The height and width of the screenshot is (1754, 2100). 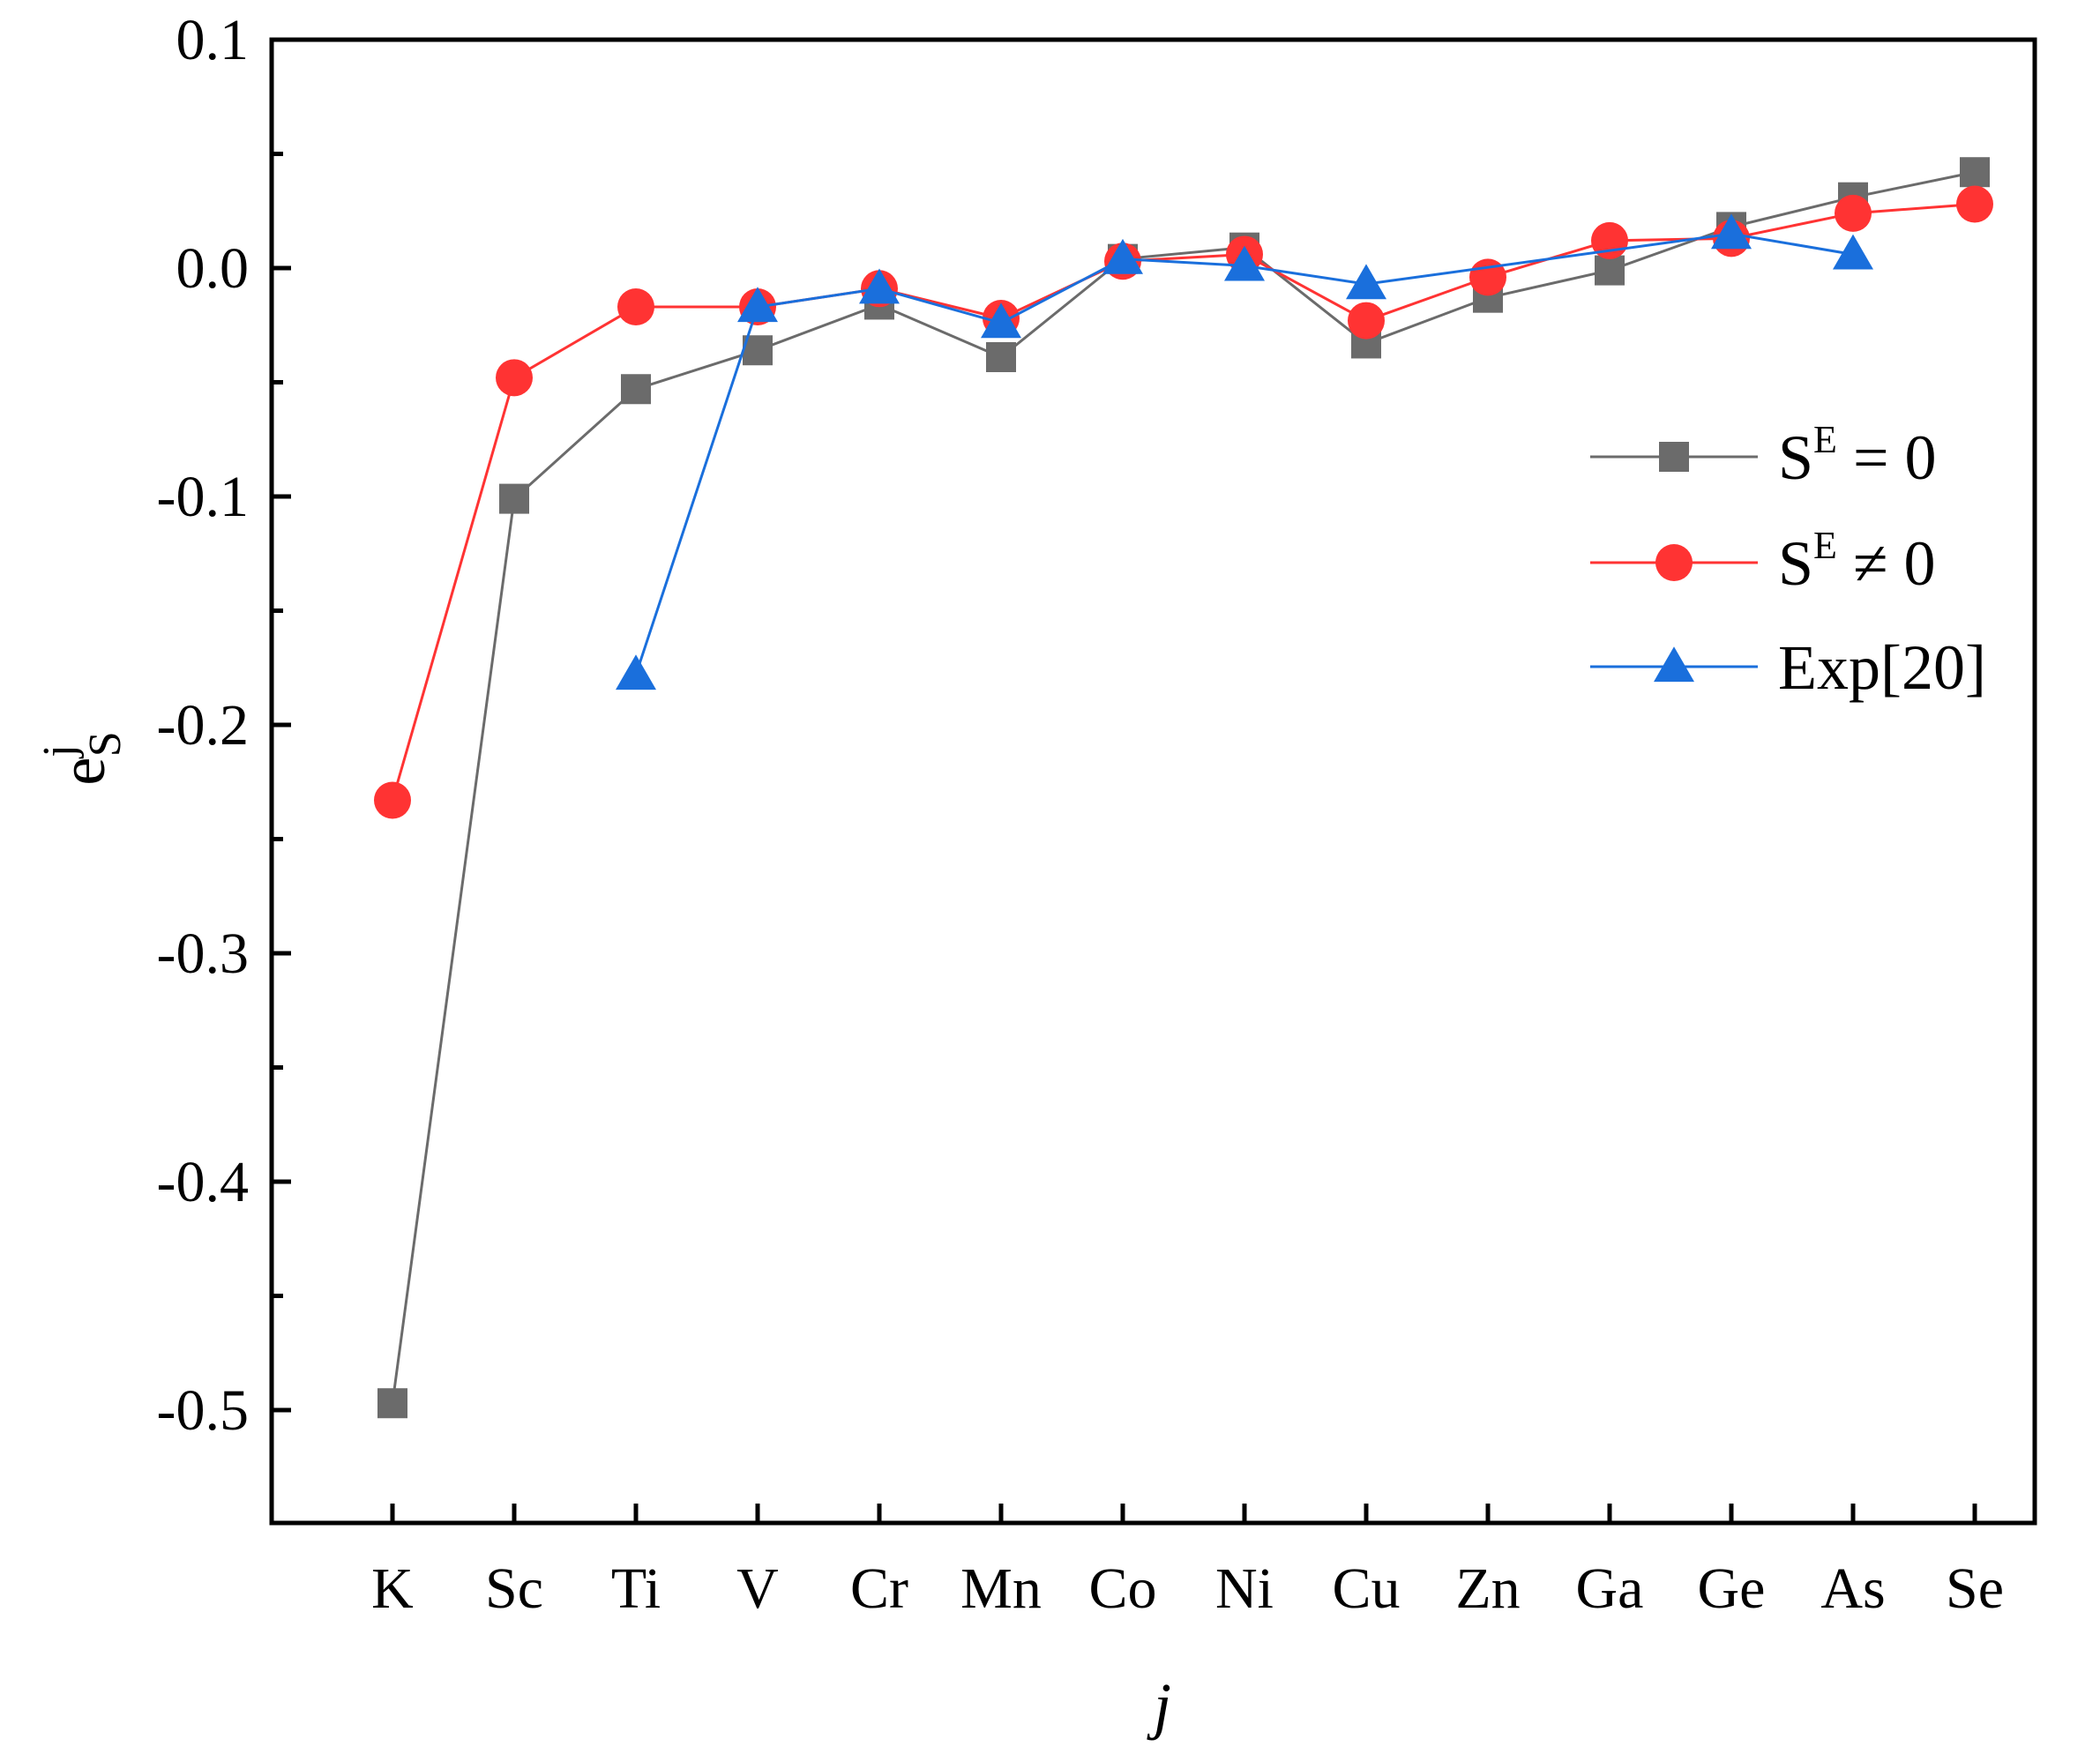 What do you see at coordinates (1858, 455) in the screenshot?
I see `legend-label: SE = 0` at bounding box center [1858, 455].